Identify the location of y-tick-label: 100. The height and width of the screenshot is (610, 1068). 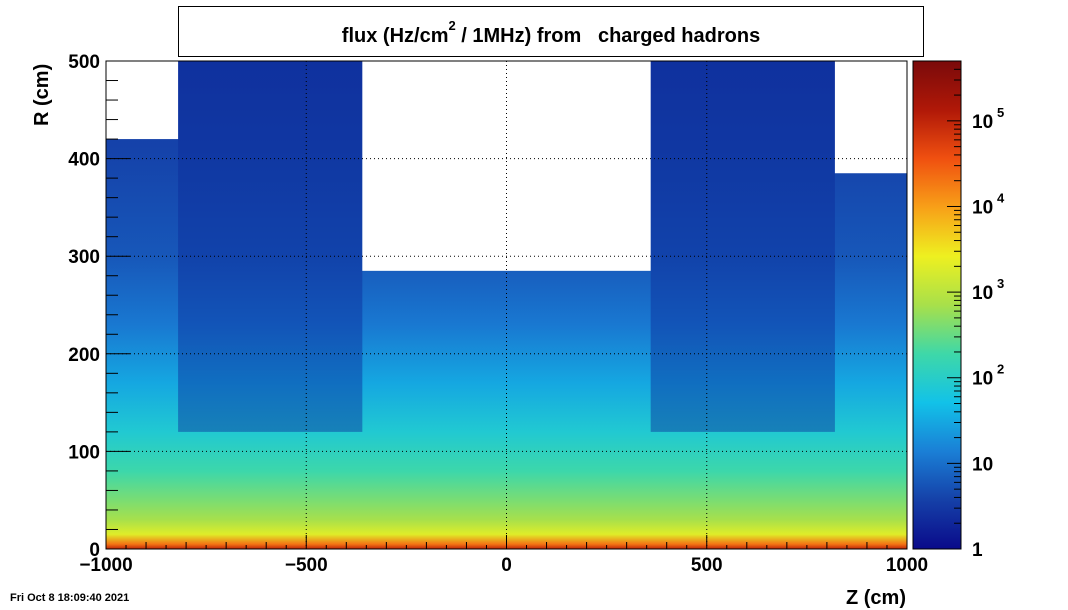
(84, 452).